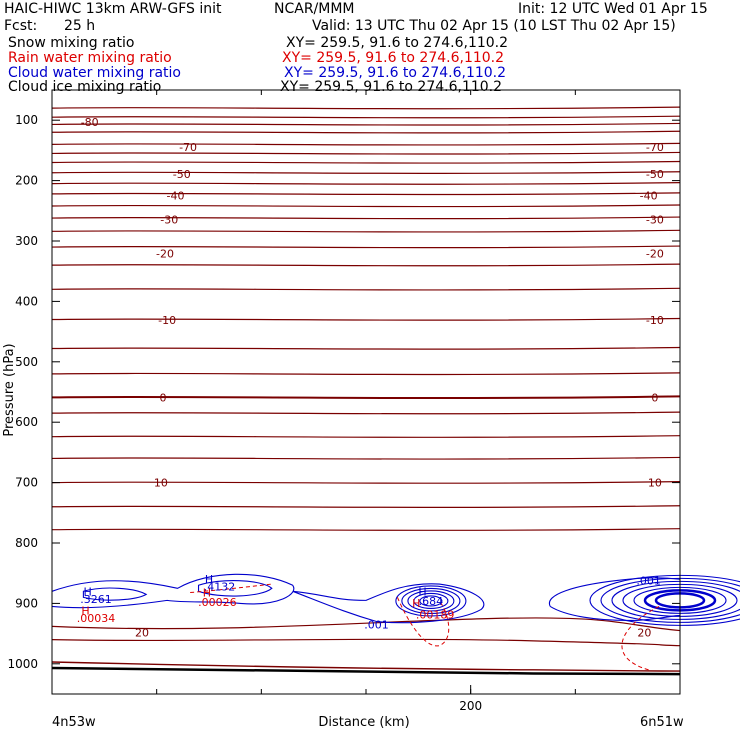 Image resolution: width=740 pixels, height=740 pixels. I want to click on forecast-label: Fcst:, so click(21, 26).